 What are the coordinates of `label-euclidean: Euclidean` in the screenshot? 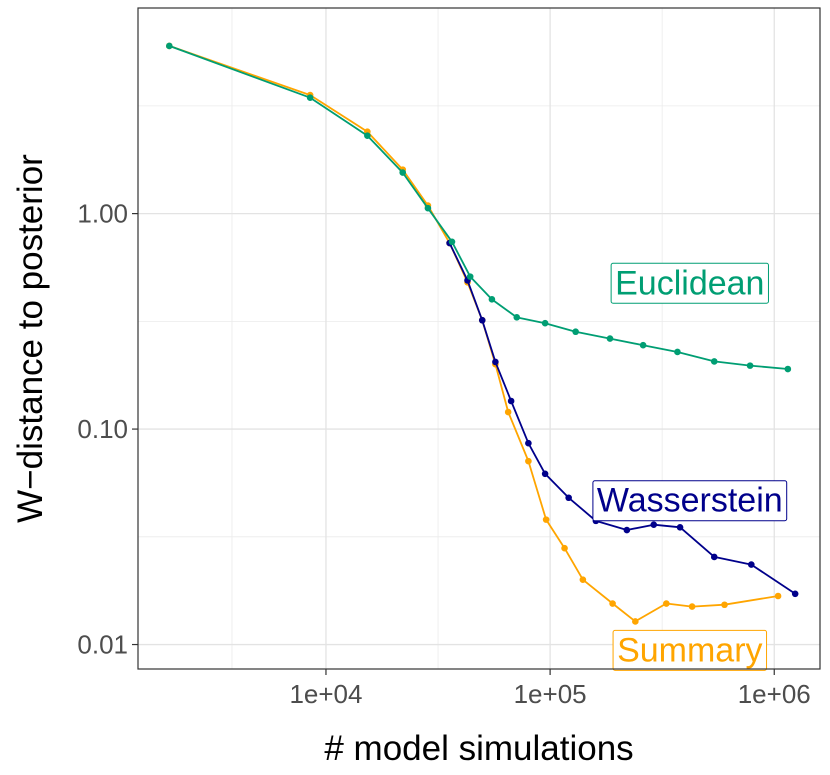 It's located at (689, 283).